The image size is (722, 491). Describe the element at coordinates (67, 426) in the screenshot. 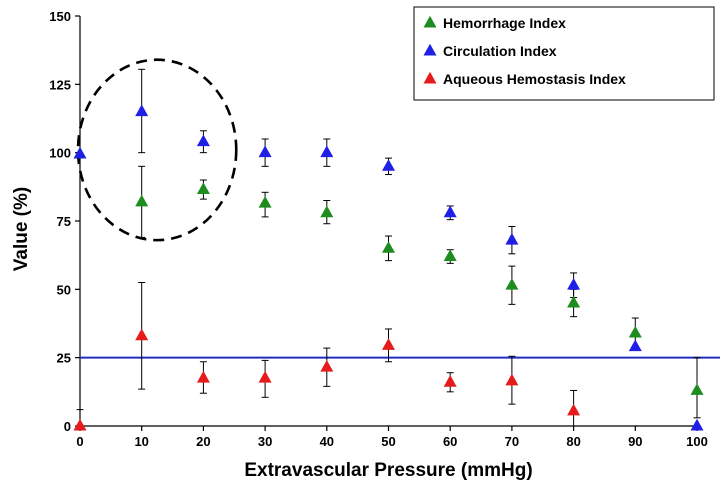

I see `y-tick-label: 0` at that location.